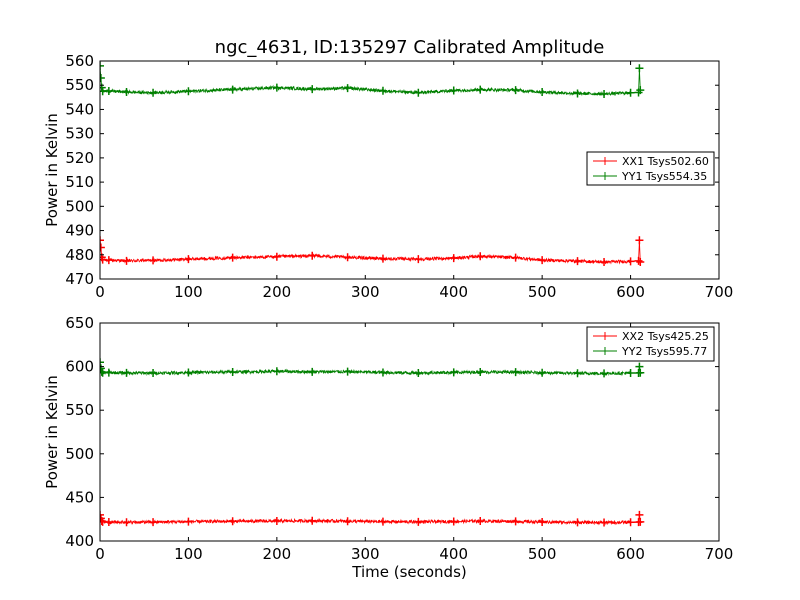 This screenshot has height=600, width=800. What do you see at coordinates (665, 336) in the screenshot?
I see `legend-label: XX2 Tsys425.25` at bounding box center [665, 336].